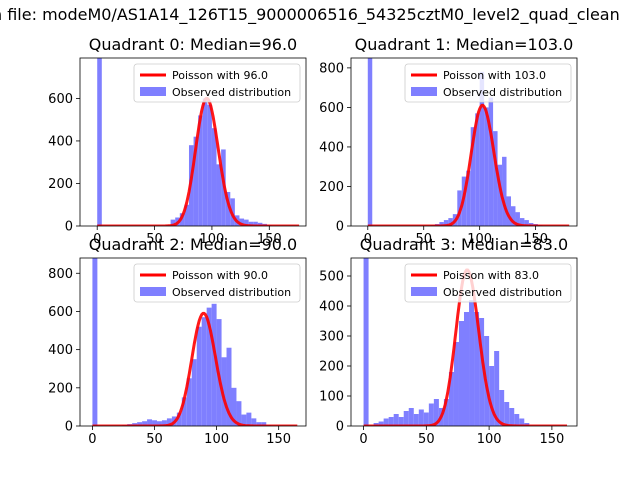 This screenshot has height=480, width=640. I want to click on legend-label-poisson: Poisson with 103.0, so click(494, 75).